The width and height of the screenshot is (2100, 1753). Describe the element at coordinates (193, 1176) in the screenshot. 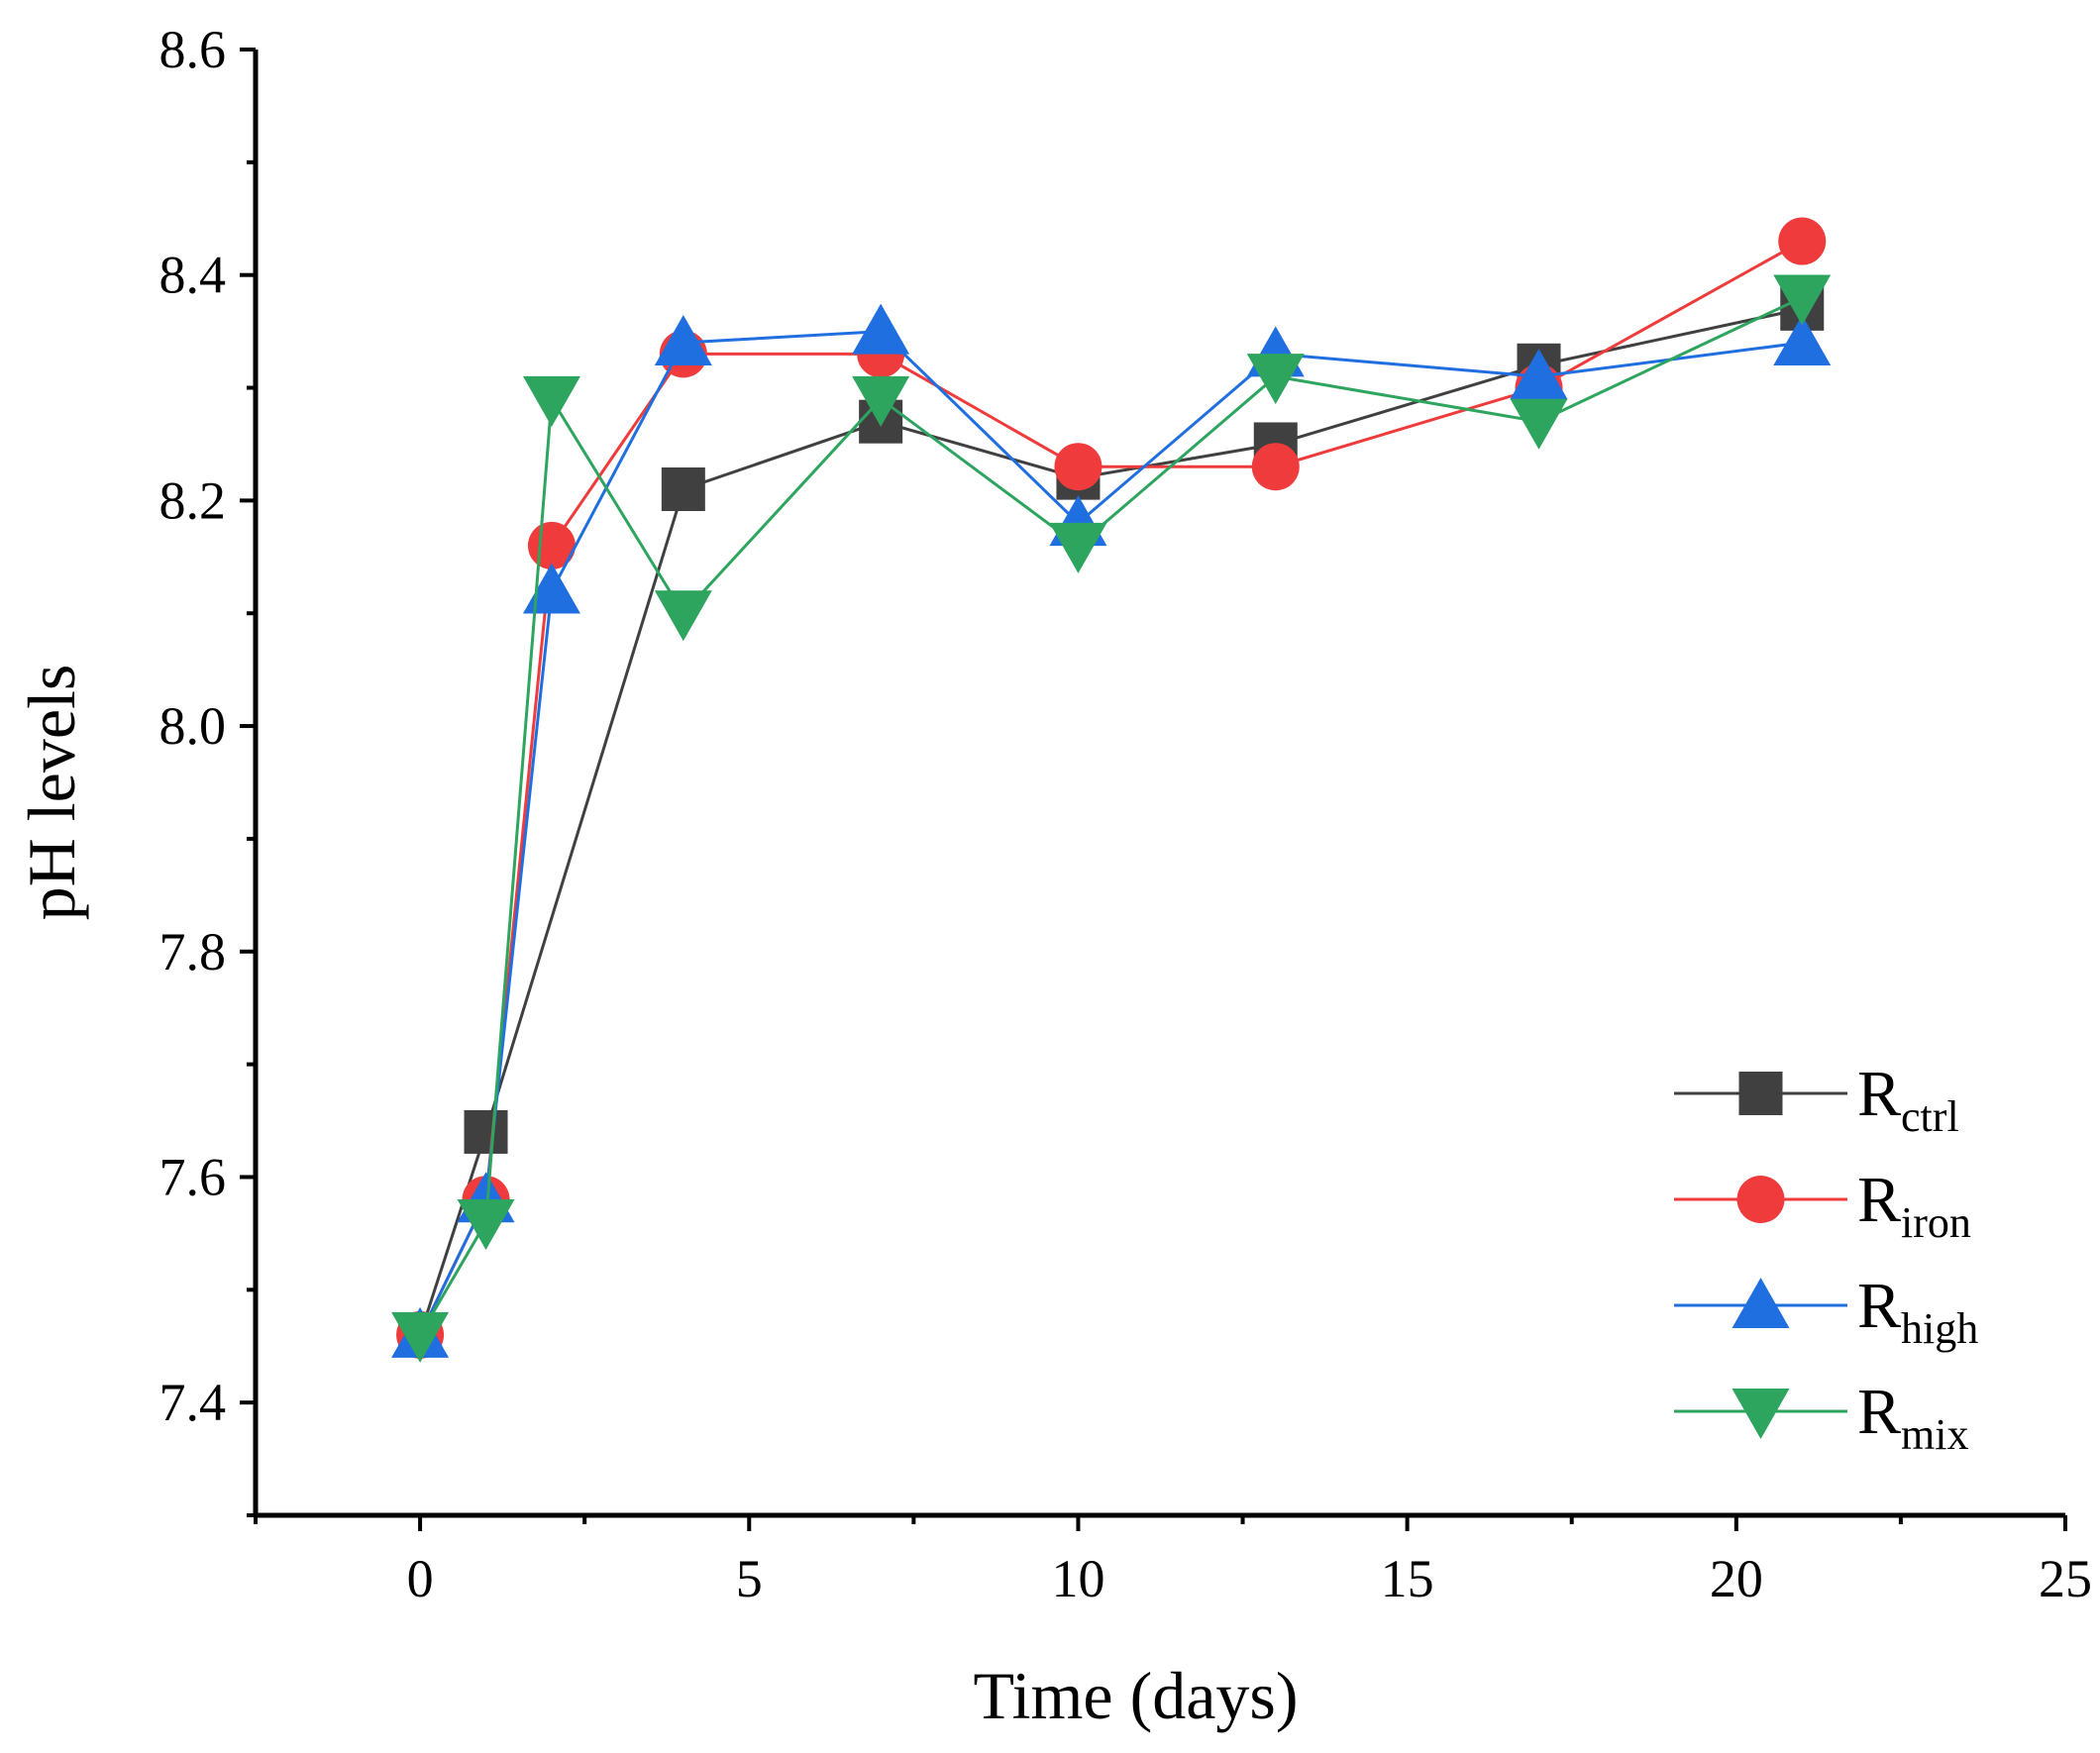

I see `y-tick-label: 7.6` at that location.